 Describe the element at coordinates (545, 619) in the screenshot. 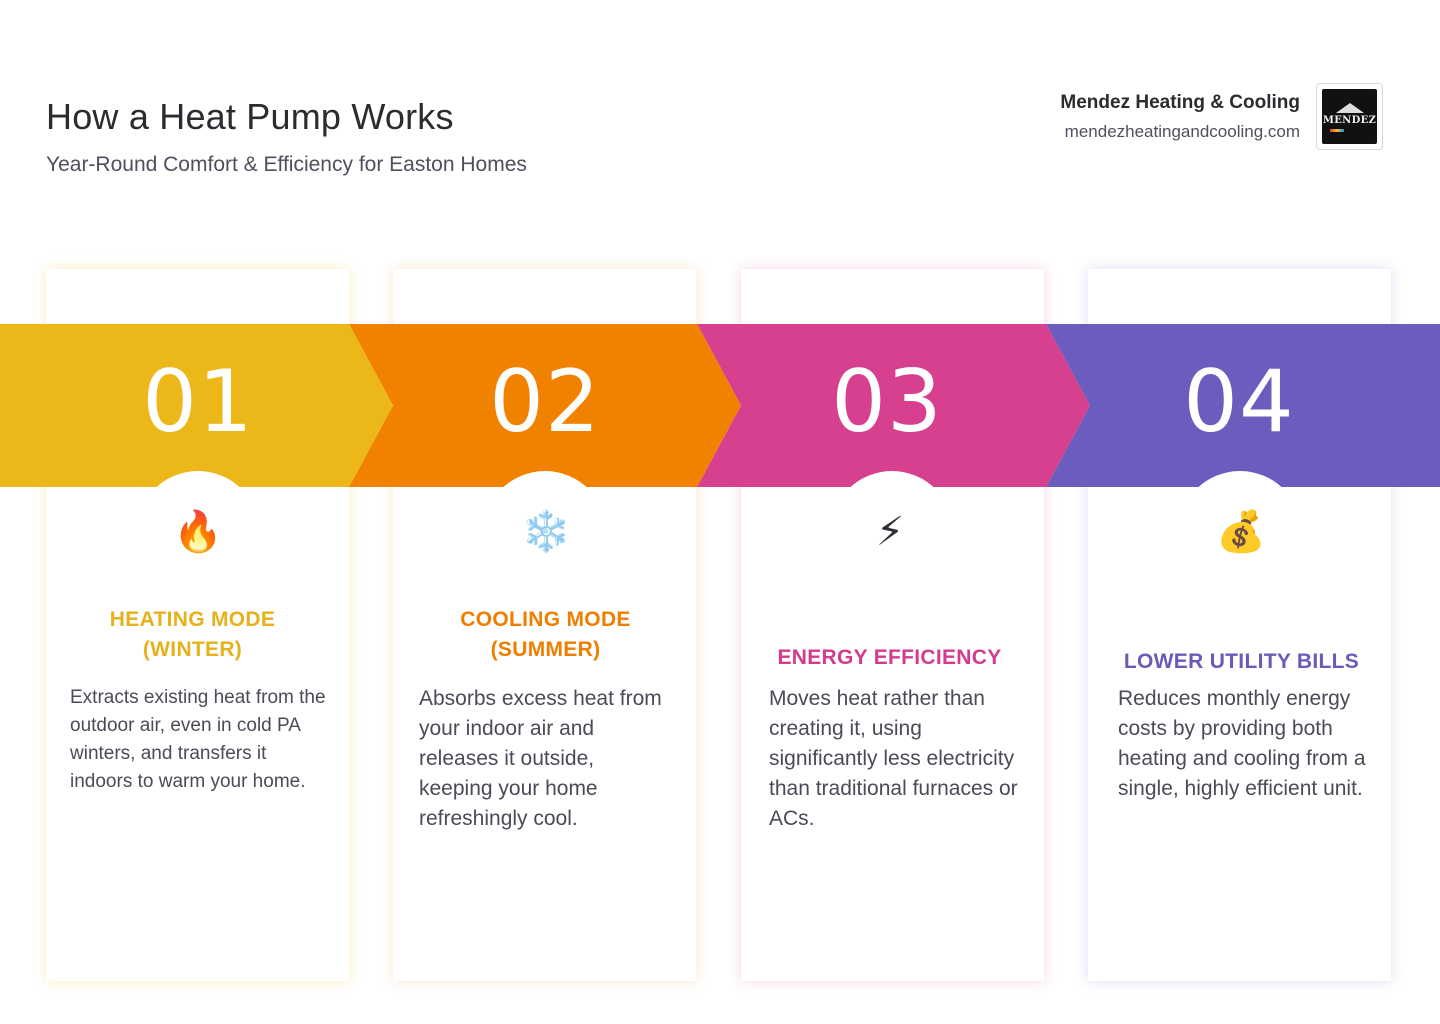

I see `step-title-2-line1: COOLING MODE` at that location.